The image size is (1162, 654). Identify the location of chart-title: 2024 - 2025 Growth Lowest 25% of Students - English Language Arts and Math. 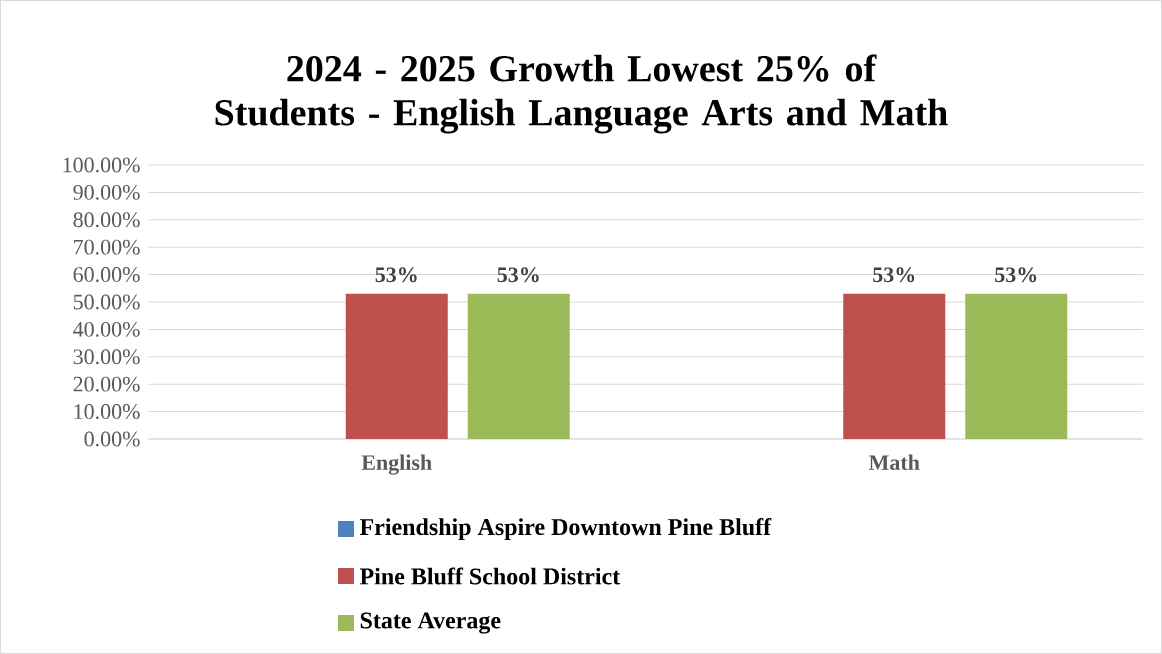
(581, 94).